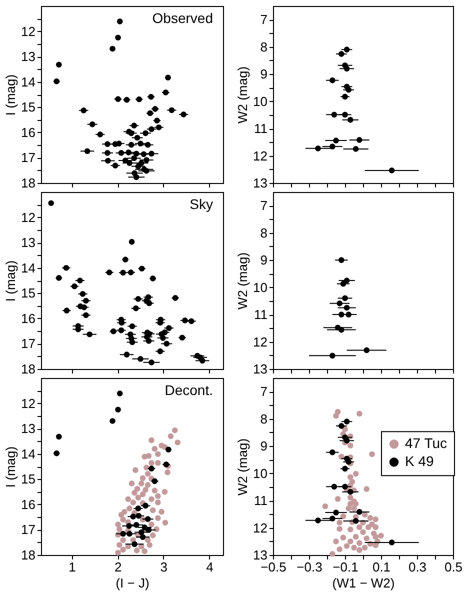 This screenshot has width=469, height=603. What do you see at coordinates (417, 567) in the screenshot?
I see `x-tick-label: 0.3` at bounding box center [417, 567].